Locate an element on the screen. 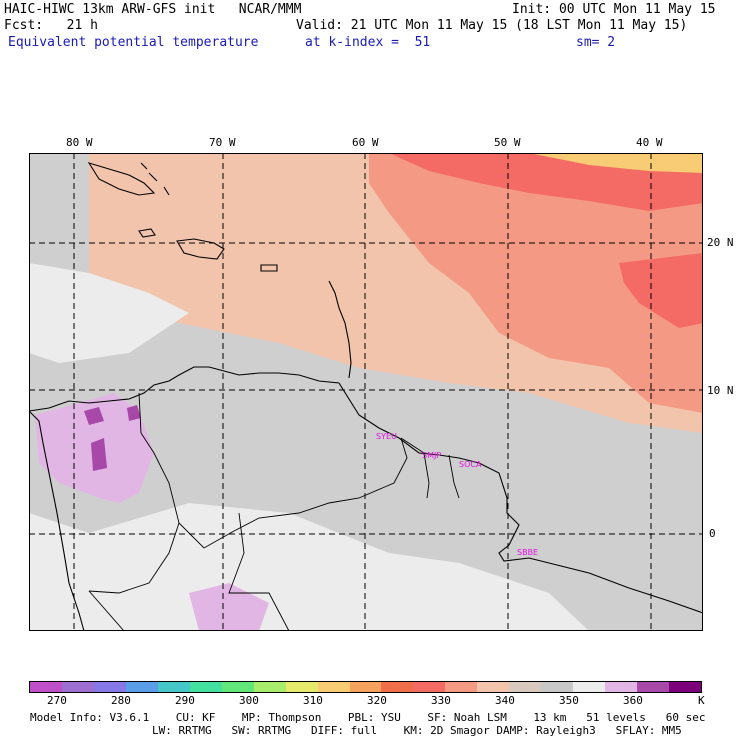 The width and height of the screenshot is (740, 740). lat-label-10n: 10 N is located at coordinates (720, 390).